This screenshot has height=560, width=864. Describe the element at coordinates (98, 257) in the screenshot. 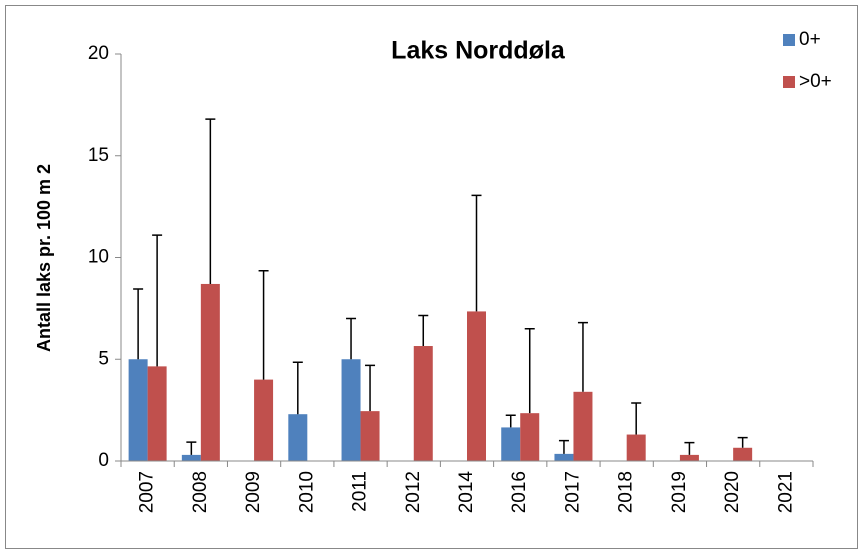

I see `y-tick-label: 10` at that location.